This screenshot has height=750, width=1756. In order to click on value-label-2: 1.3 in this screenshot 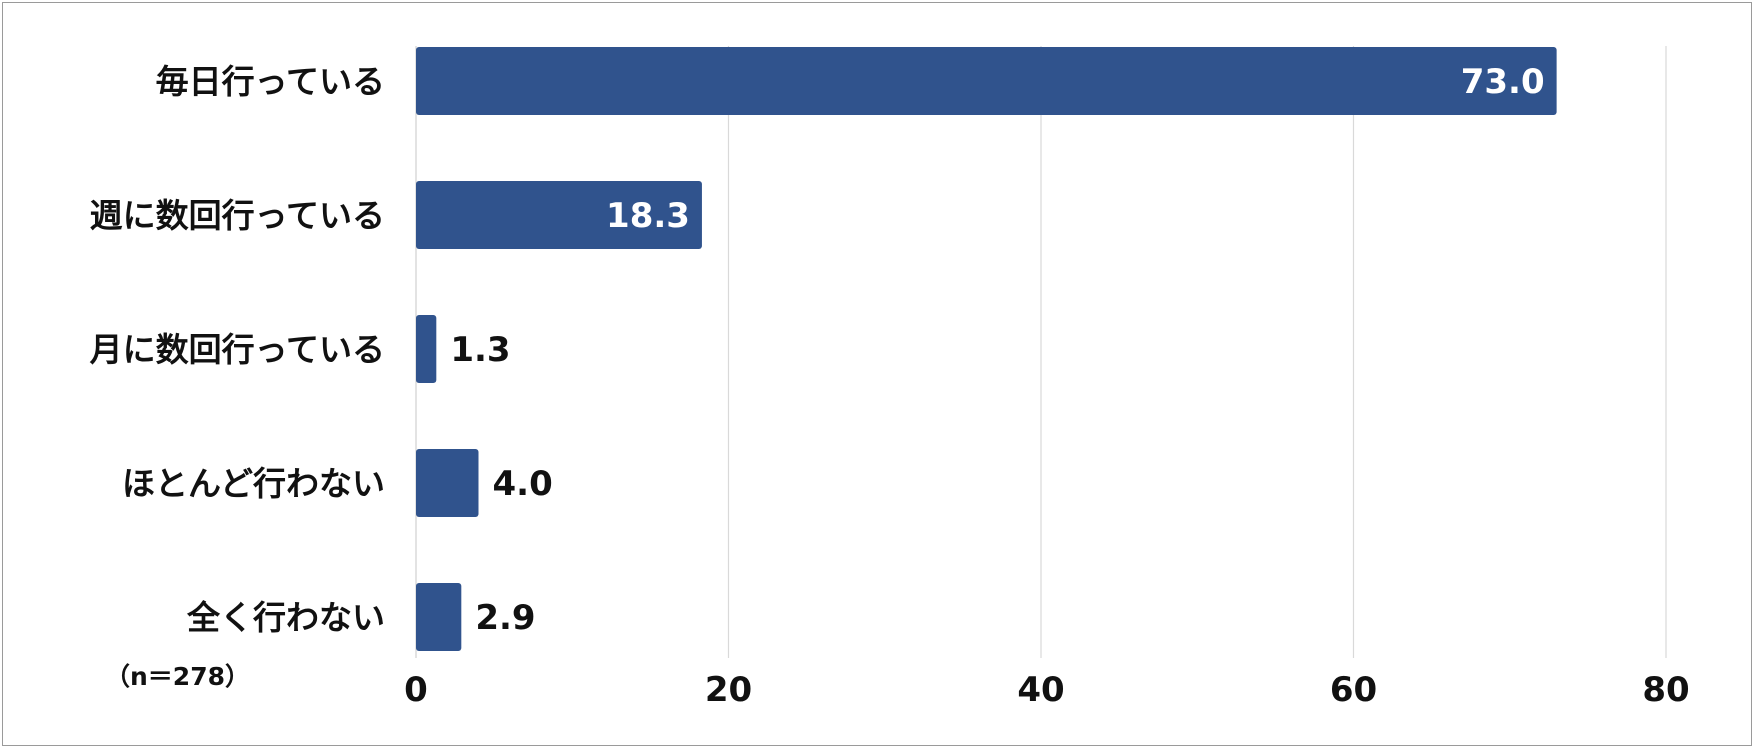, I will do `click(480, 350)`.